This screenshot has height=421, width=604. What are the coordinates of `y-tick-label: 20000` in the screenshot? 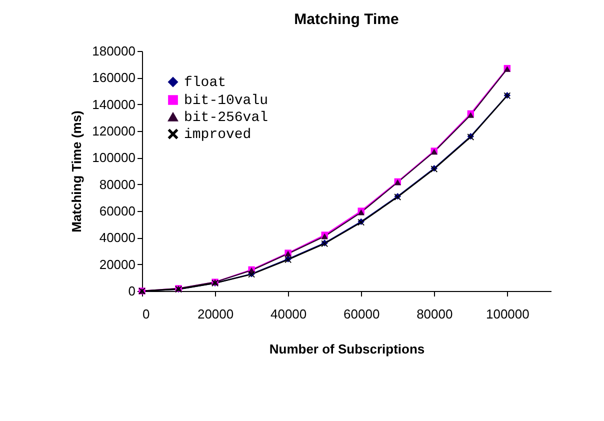 It's located at (117, 264).